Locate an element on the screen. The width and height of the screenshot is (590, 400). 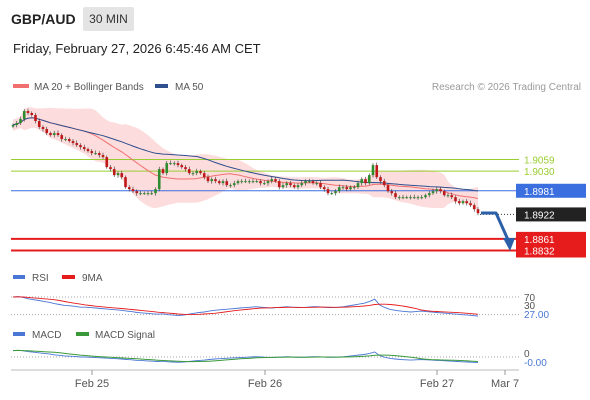
level-label-1.9030: 1.9030 is located at coordinates (539, 172).